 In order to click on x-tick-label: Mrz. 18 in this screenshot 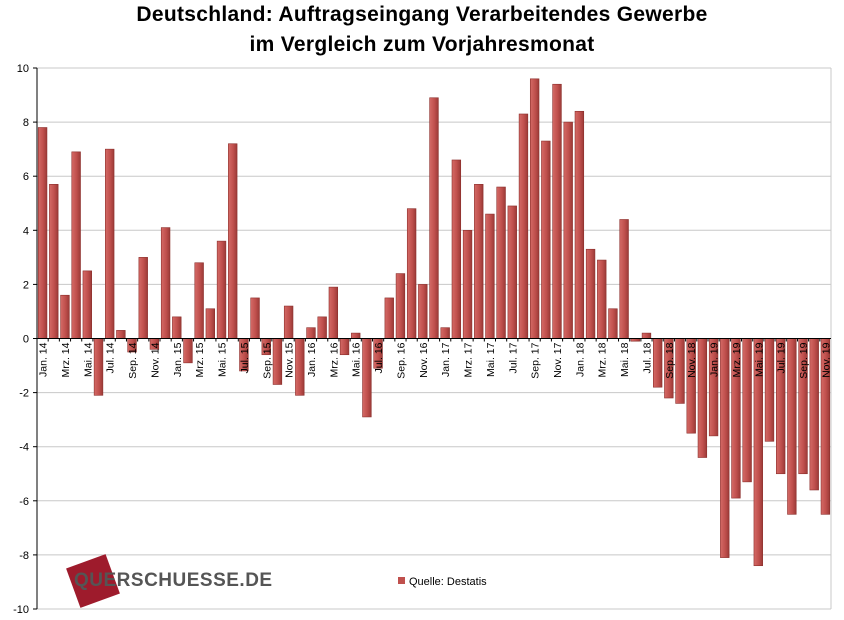, I will do `click(603, 359)`.